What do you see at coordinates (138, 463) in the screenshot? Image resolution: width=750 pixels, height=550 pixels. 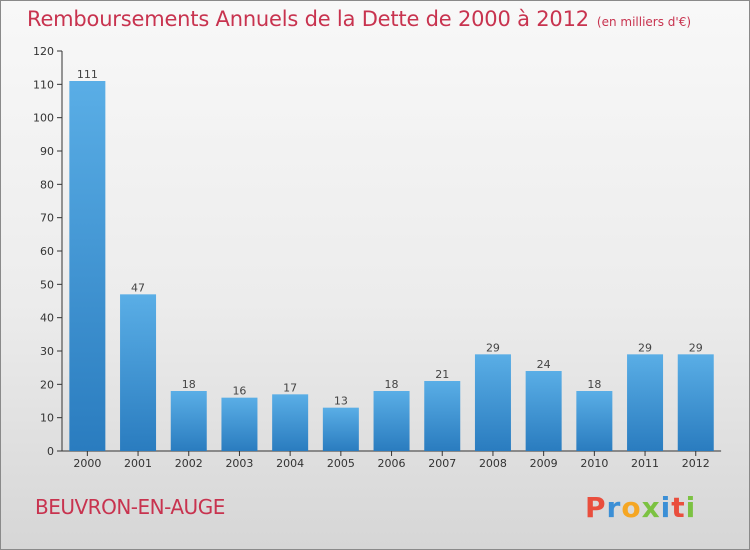 I see `x-tick-label: 2001` at bounding box center [138, 463].